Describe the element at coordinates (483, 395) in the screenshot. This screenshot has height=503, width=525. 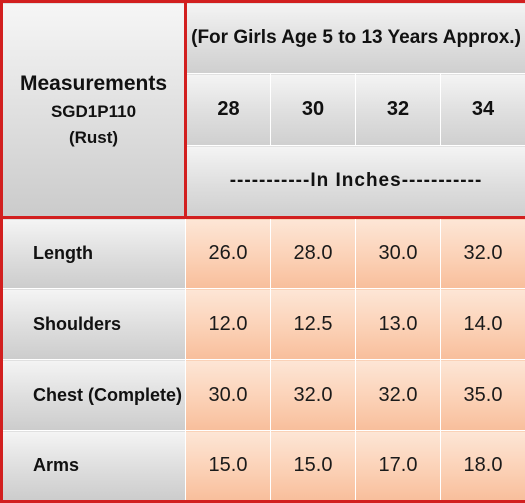
I see `value-cell: 35.0` at that location.